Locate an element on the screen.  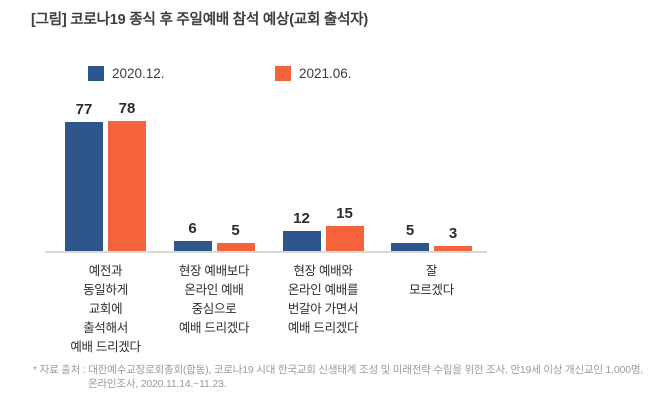
bar-series0-group0 is located at coordinates (84, 186).